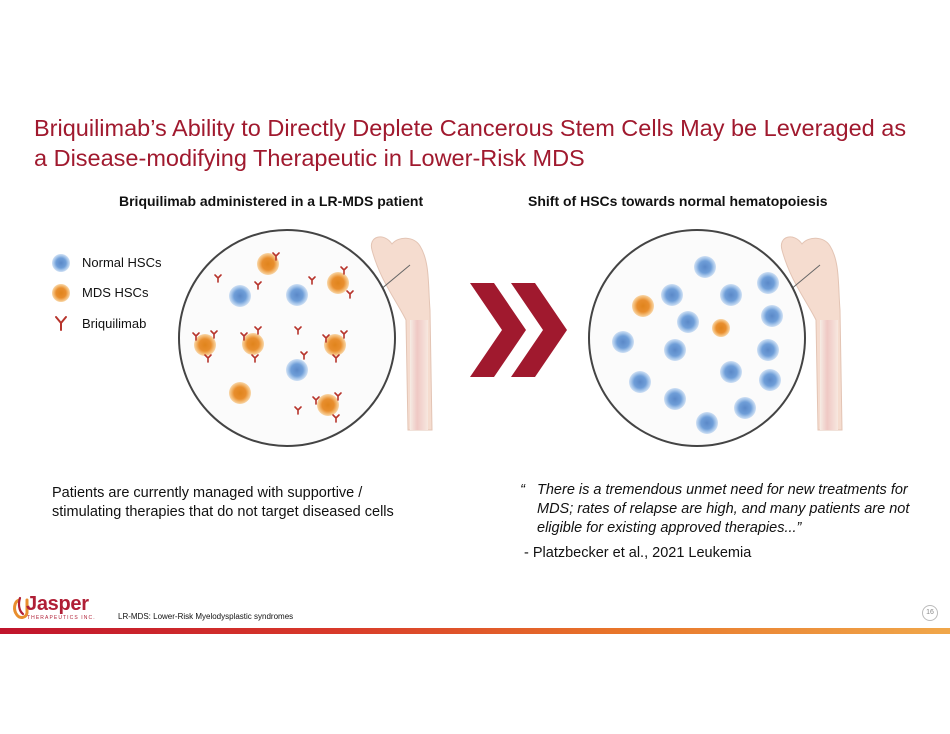 This screenshot has height=734, width=950. Describe the element at coordinates (518, 330) in the screenshot. I see `double-chevron-right-icon` at that location.